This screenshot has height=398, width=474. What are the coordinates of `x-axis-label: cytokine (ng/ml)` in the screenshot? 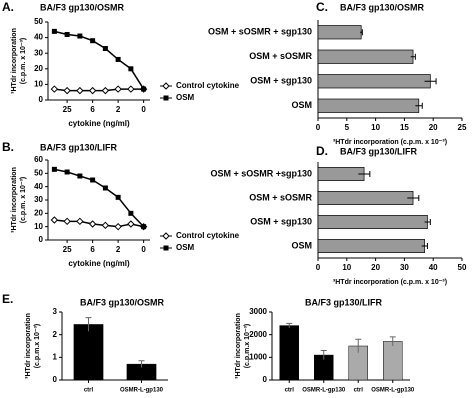 It's located at (99, 263).